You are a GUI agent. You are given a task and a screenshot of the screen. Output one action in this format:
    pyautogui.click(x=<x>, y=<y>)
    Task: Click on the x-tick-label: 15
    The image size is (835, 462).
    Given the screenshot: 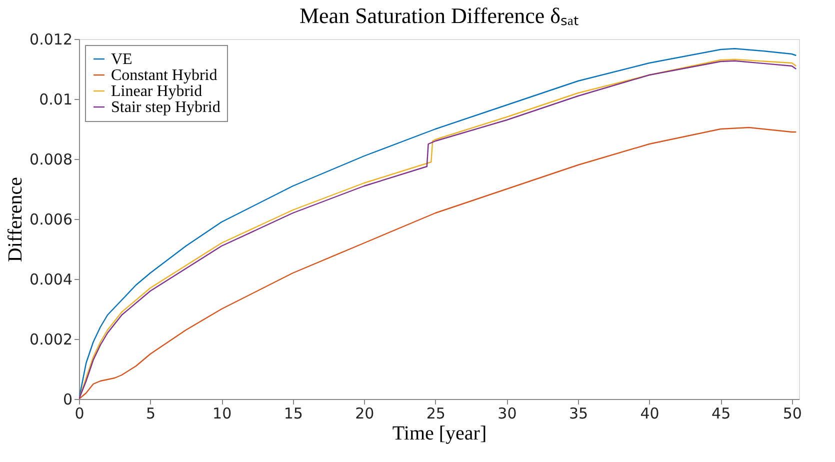 What is the action you would take?
    pyautogui.click(x=293, y=413)
    